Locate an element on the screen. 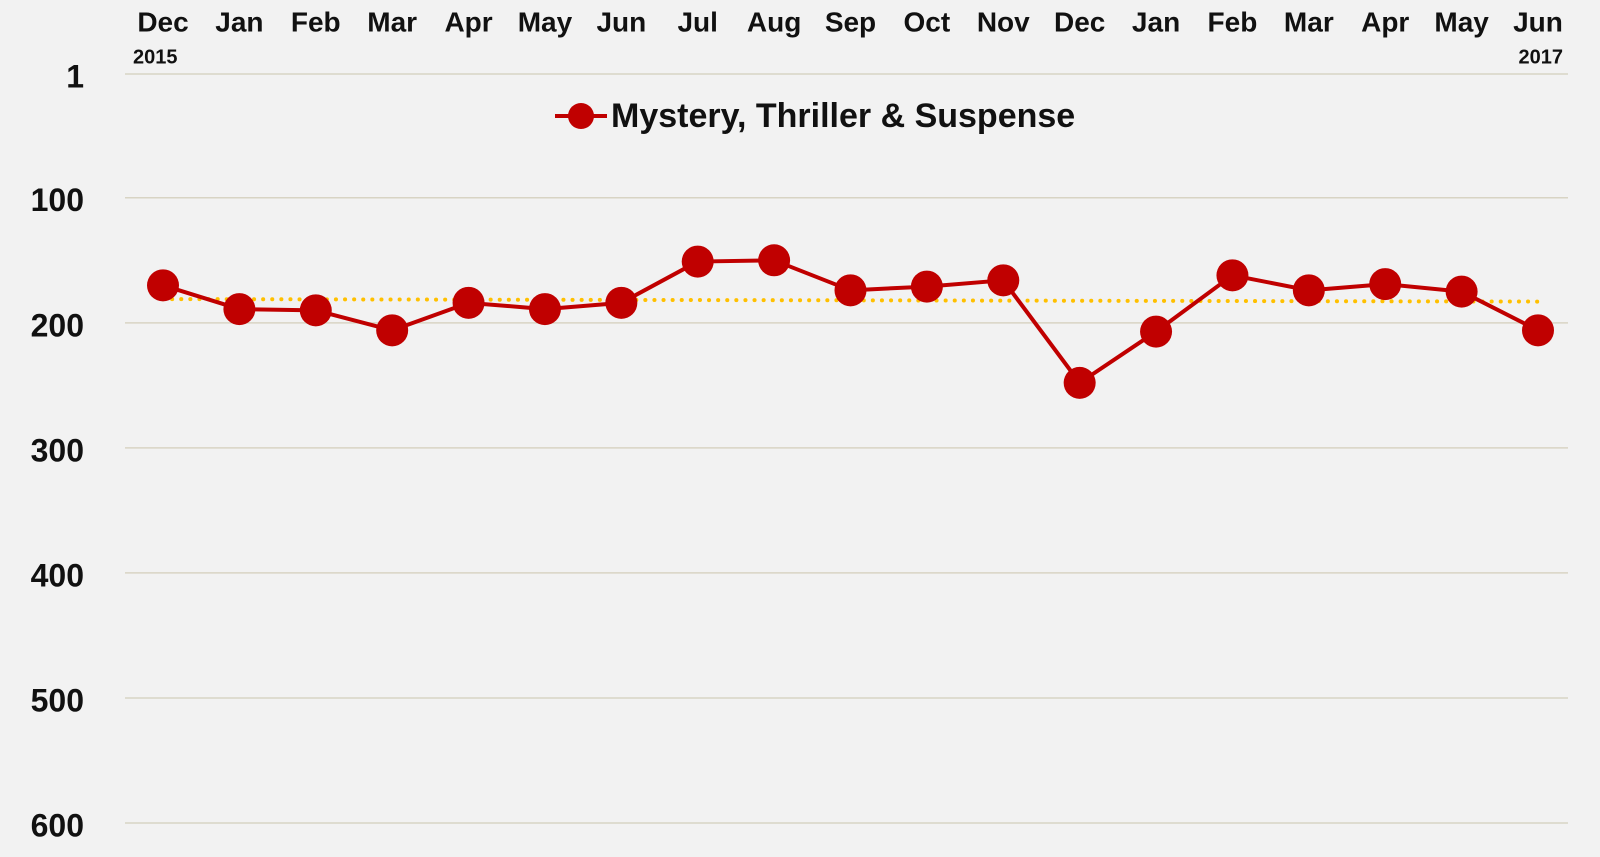 This screenshot has height=857, width=1600. y-tick-label: 100 is located at coordinates (57, 200).